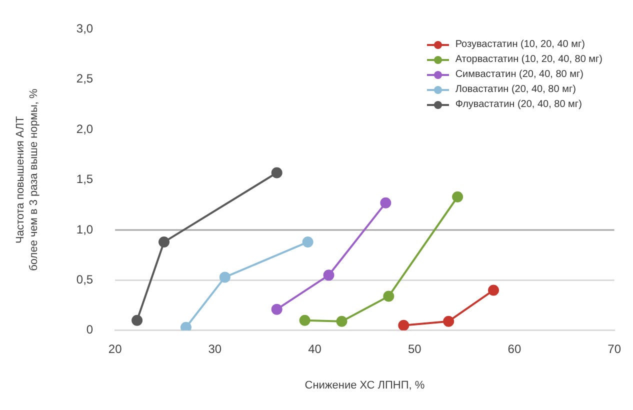 This screenshot has width=633, height=410. I want to click on y-tick-label: 1,0, so click(85, 229).